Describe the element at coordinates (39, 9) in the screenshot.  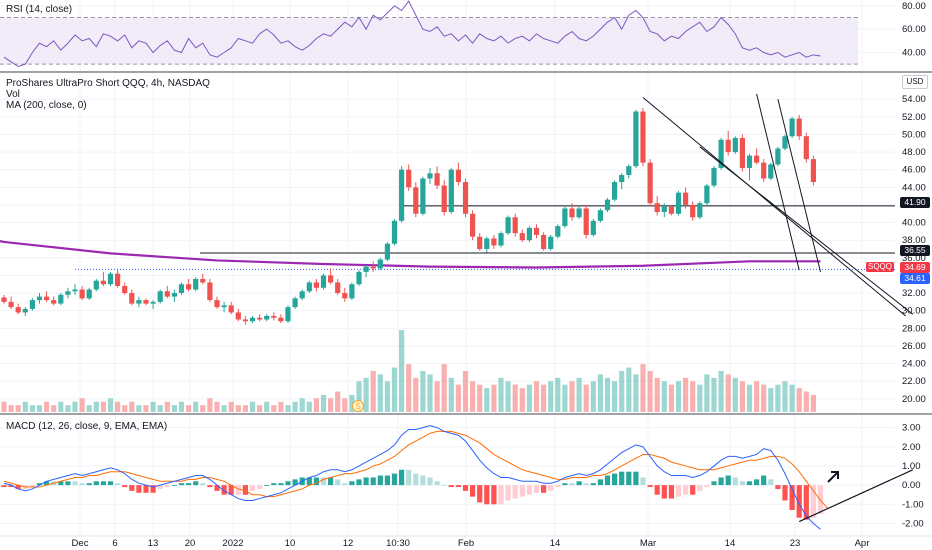
I see `rsi-legend: RSI (14, close)` at that location.